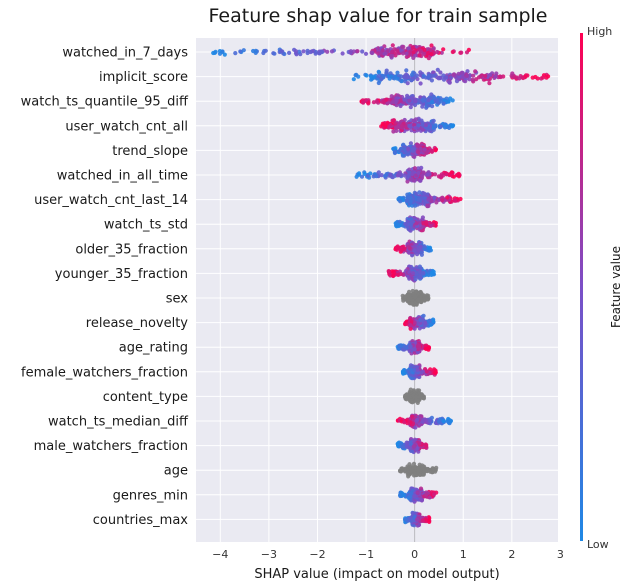 This screenshot has height=587, width=631. Describe the element at coordinates (111, 200) in the screenshot. I see `feature-label: user_watch_cnt_last_14` at that location.